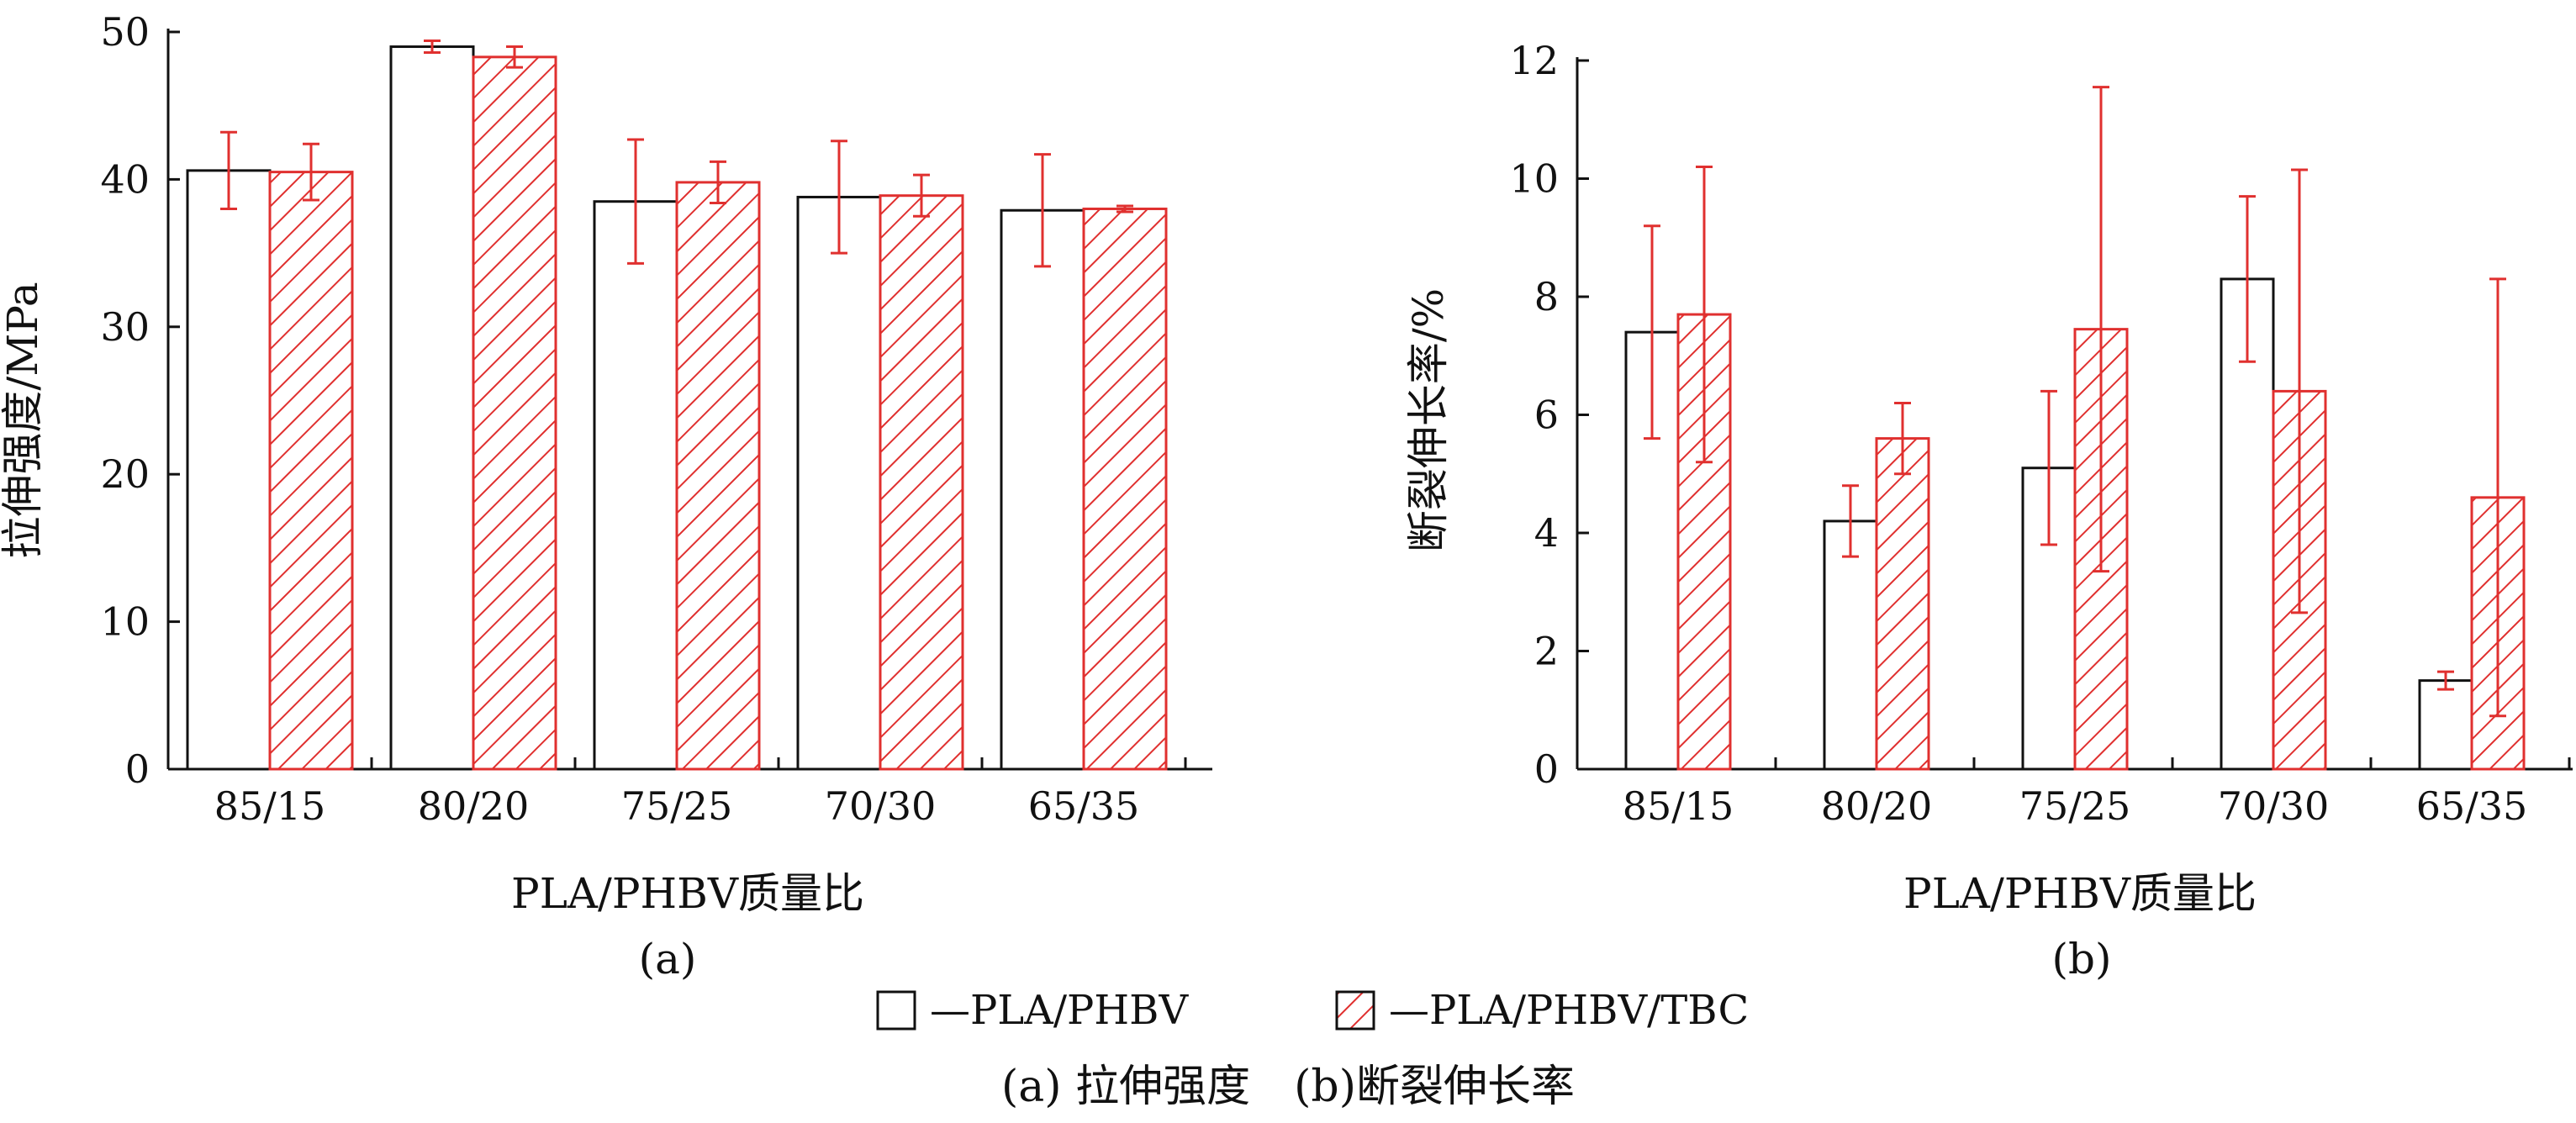 This screenshot has width=2576, height=1123. I want to click on y-tick-label-a: 10, so click(125, 622).